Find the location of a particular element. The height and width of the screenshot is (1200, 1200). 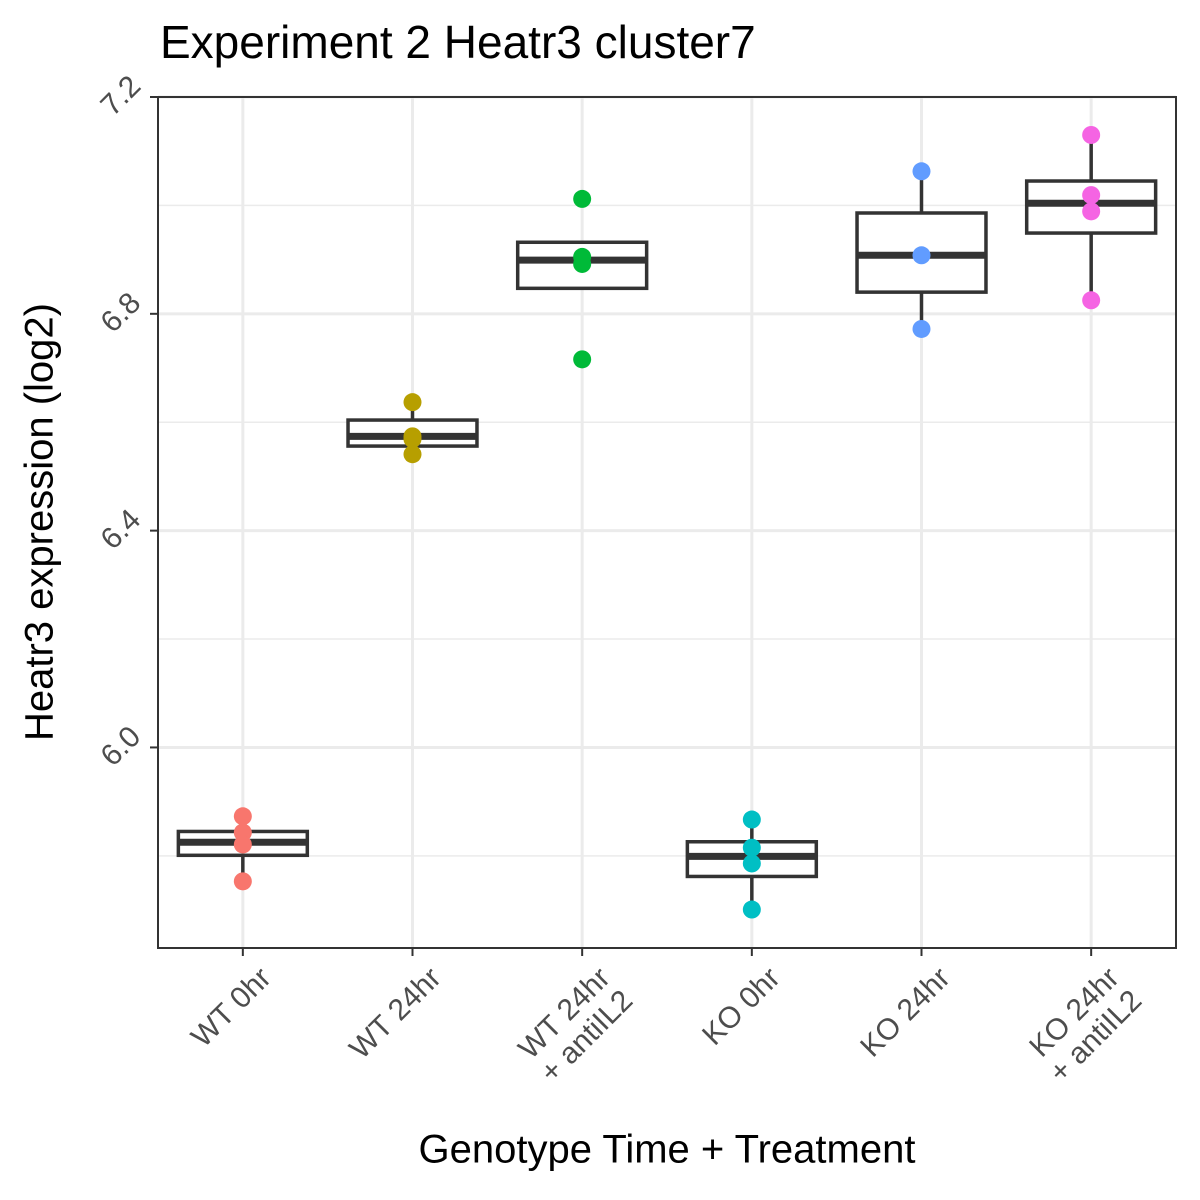

y-tick-label: 7.2 is located at coordinates (120, 95).